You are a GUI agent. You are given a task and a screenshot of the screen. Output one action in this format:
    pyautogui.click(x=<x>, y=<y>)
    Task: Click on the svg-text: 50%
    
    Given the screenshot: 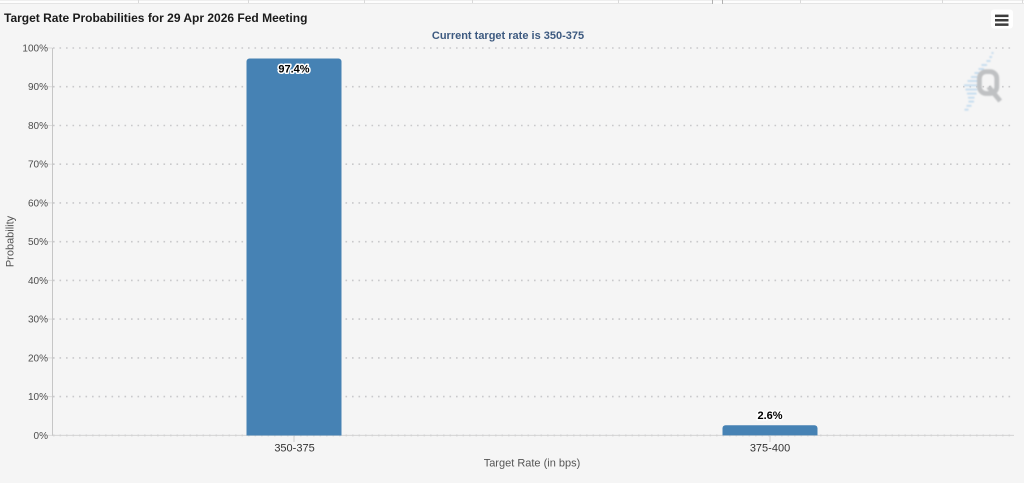 What is the action you would take?
    pyautogui.click(x=38, y=242)
    